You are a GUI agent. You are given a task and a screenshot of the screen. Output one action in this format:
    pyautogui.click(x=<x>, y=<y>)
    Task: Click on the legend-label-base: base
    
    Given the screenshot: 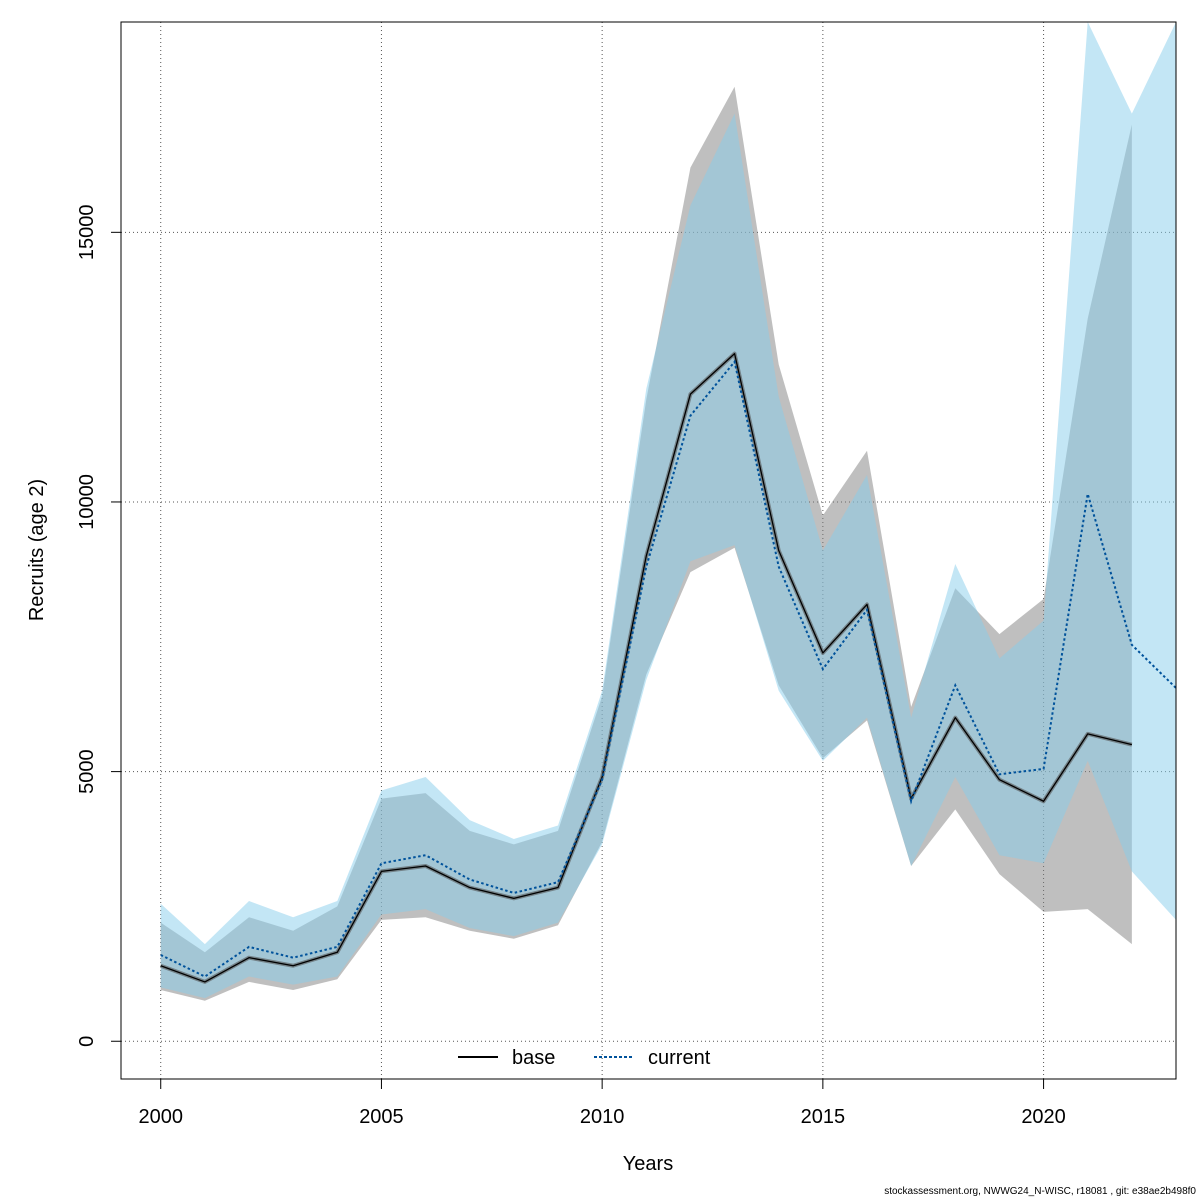 What is the action you would take?
    pyautogui.click(x=533, y=1058)
    